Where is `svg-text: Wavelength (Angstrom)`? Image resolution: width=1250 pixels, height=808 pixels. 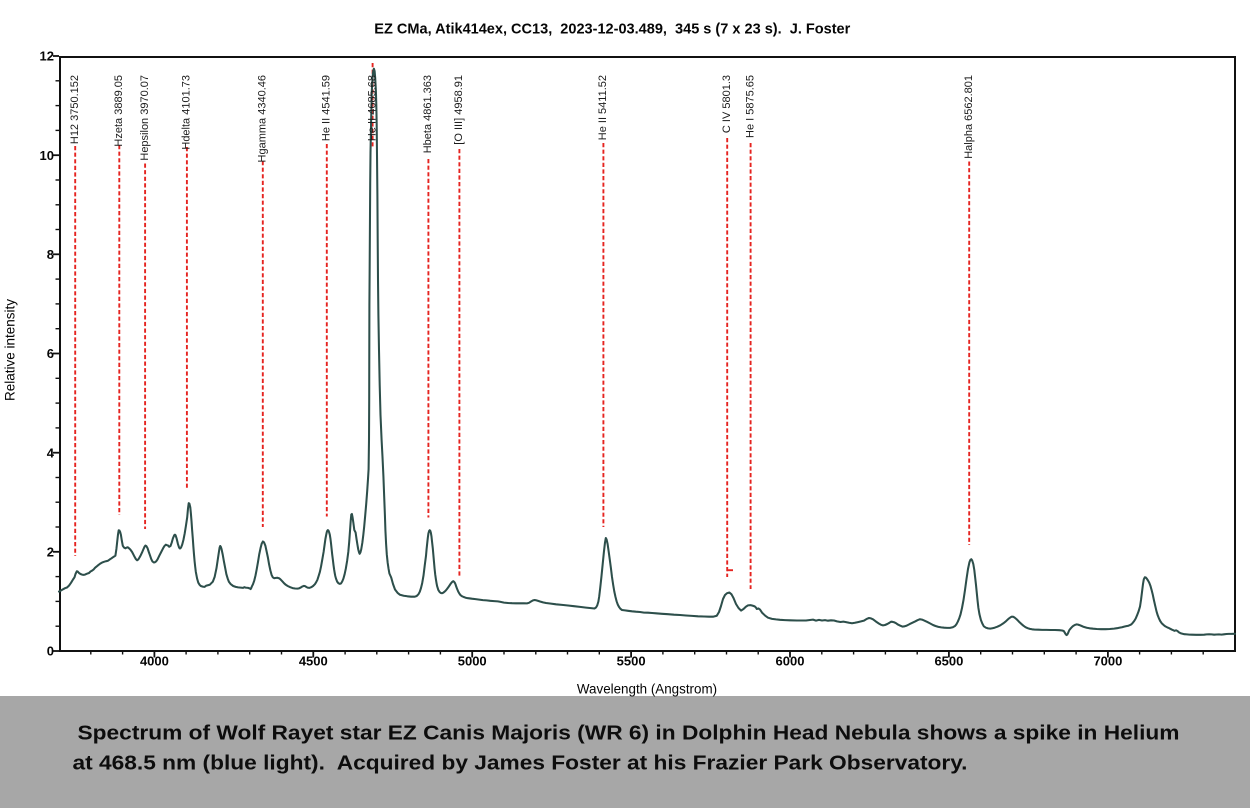 svg-text: Wavelength (Angstrom) is located at coordinates (647, 689).